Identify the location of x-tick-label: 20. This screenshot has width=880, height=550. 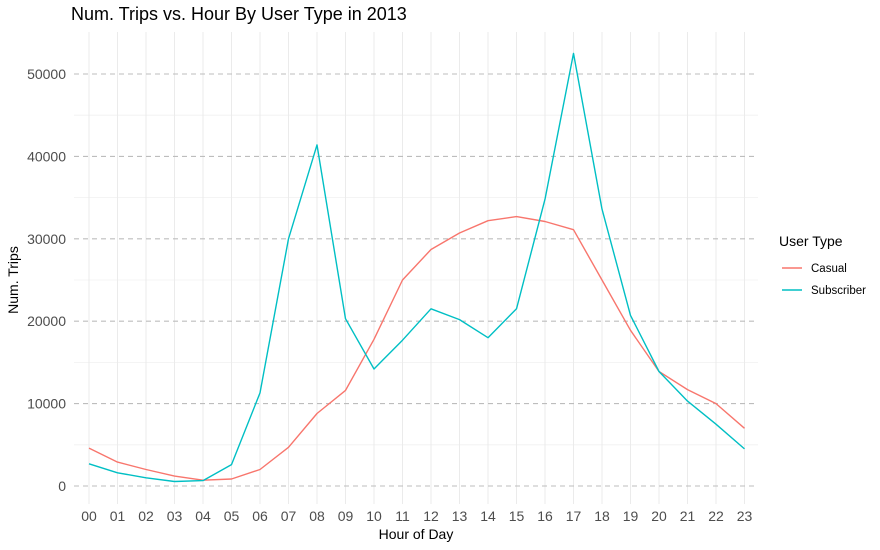
(659, 516).